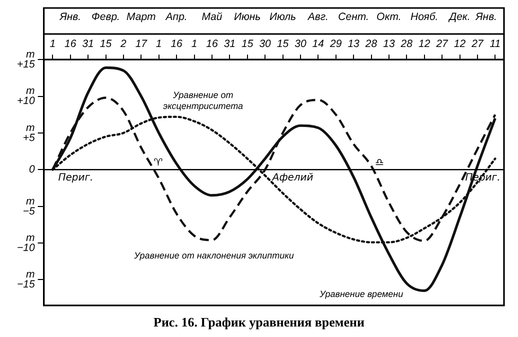  What do you see at coordinates (26, 59) in the screenshot?
I see `y-tick-label: m +15` at bounding box center [26, 59].